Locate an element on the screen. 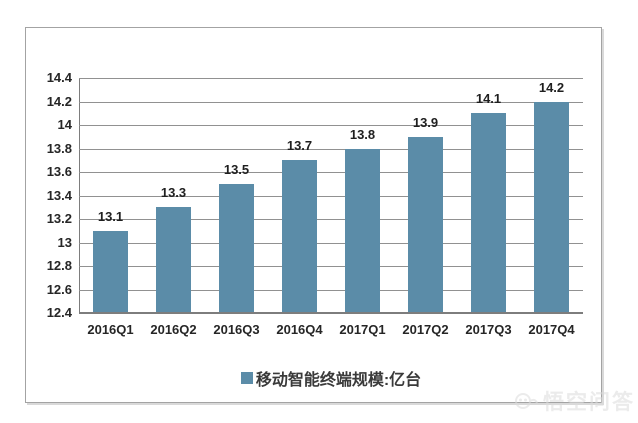  legend: 移动智能终端规模:亿台 is located at coordinates (331, 378).